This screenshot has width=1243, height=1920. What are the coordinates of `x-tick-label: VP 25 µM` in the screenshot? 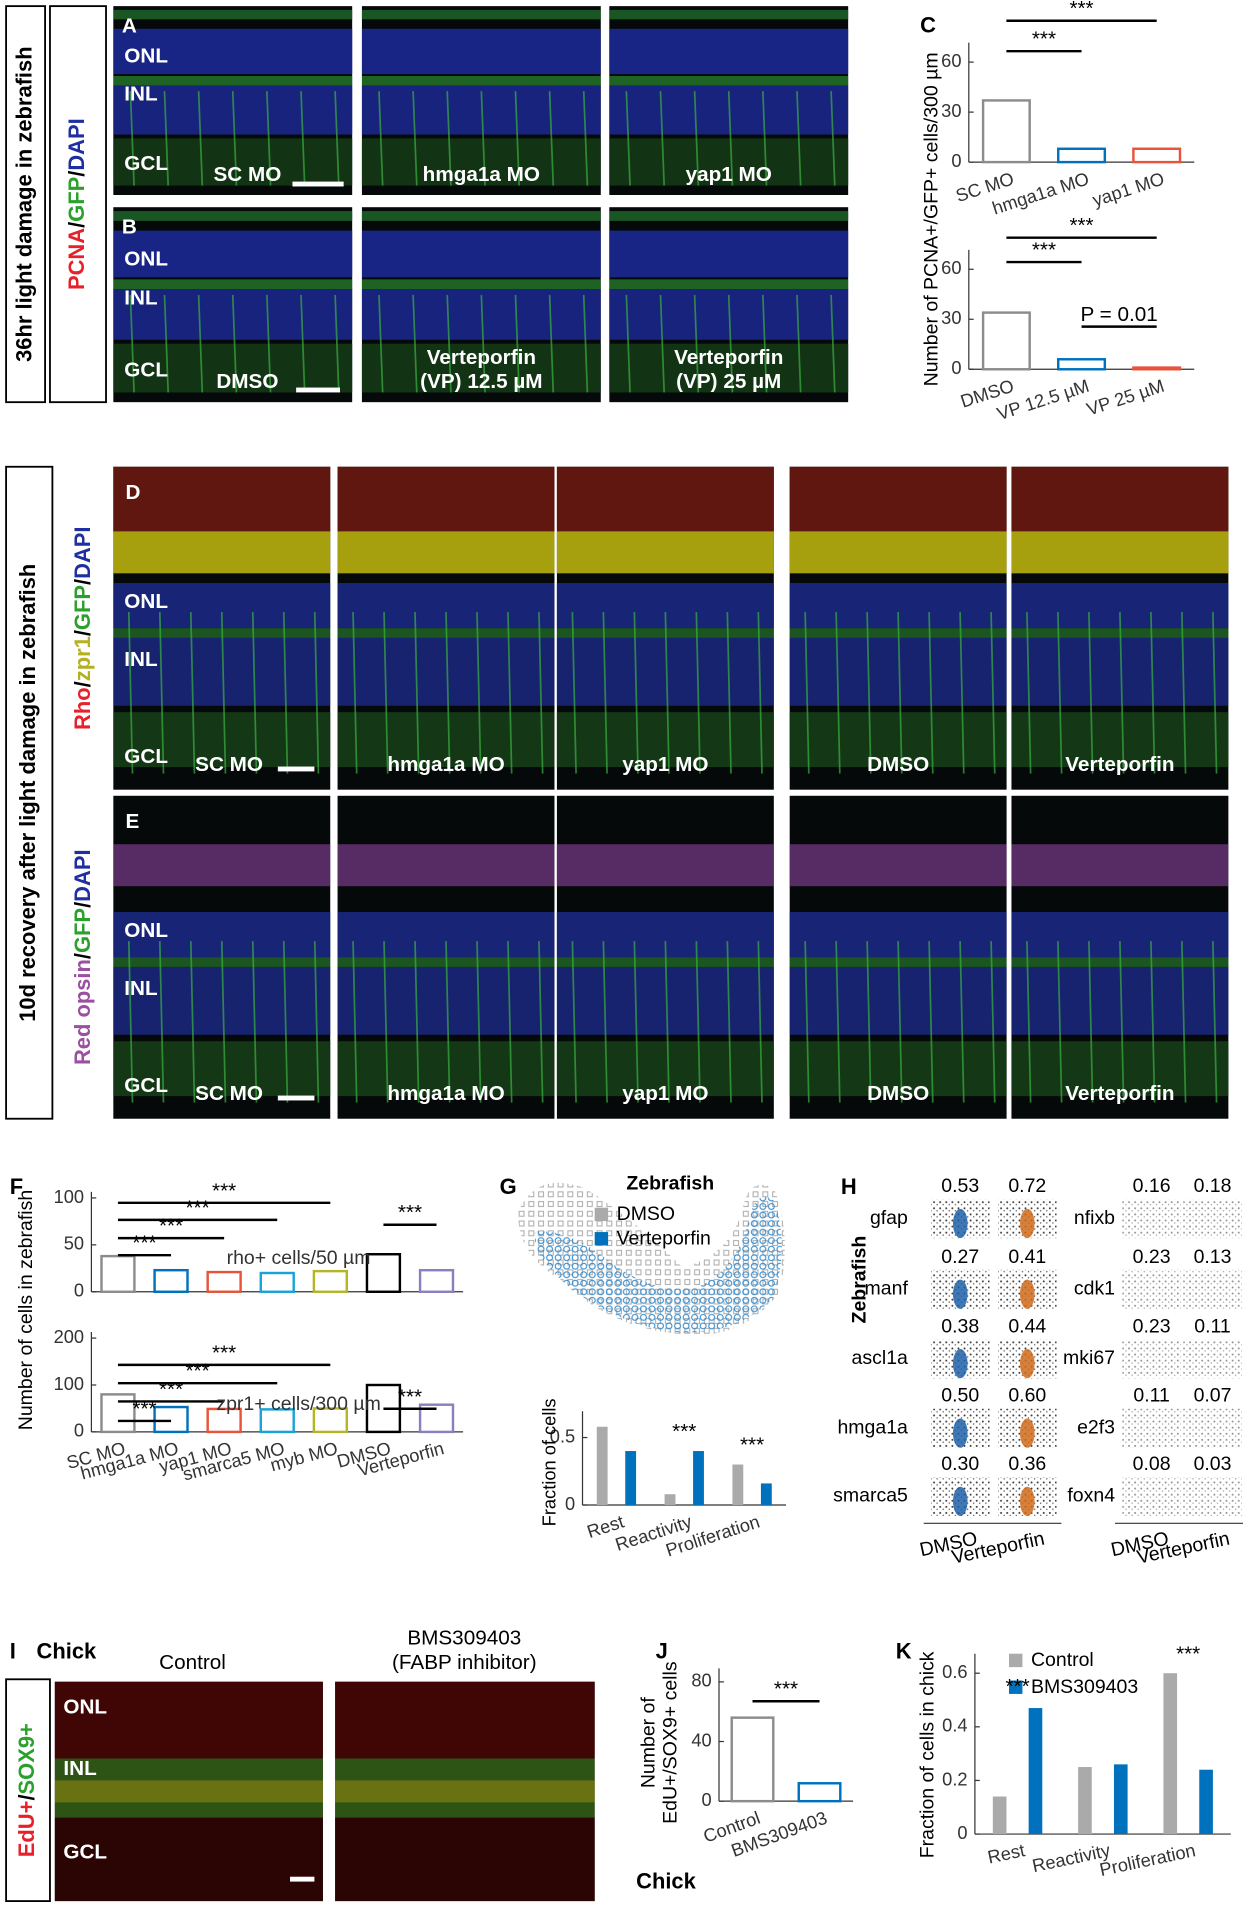 It's located at (1125, 397).